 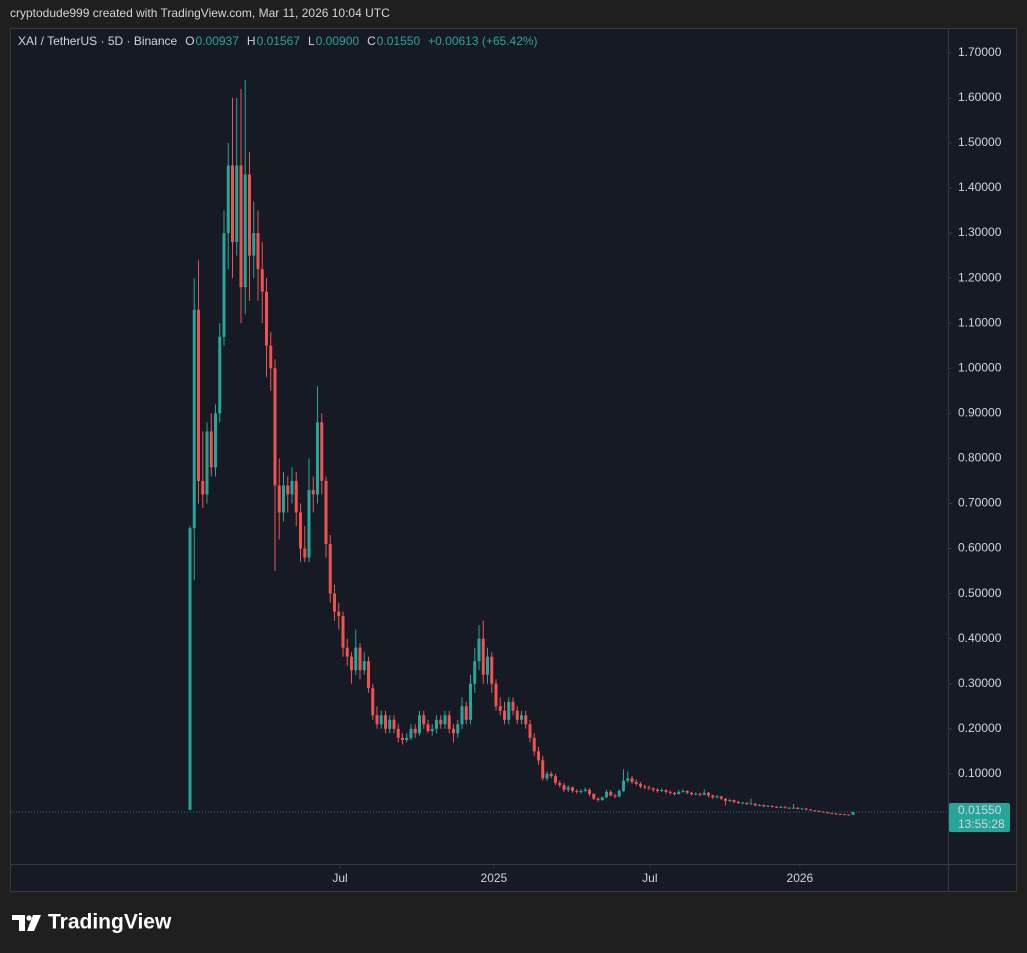 What do you see at coordinates (483, 41) in the screenshot?
I see `change: +0.00613 (+65.42%)` at bounding box center [483, 41].